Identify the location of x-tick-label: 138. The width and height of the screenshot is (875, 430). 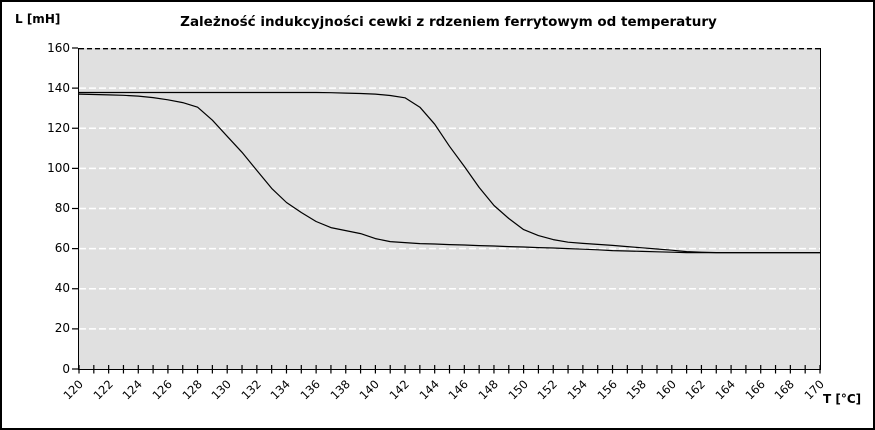
(340, 390).